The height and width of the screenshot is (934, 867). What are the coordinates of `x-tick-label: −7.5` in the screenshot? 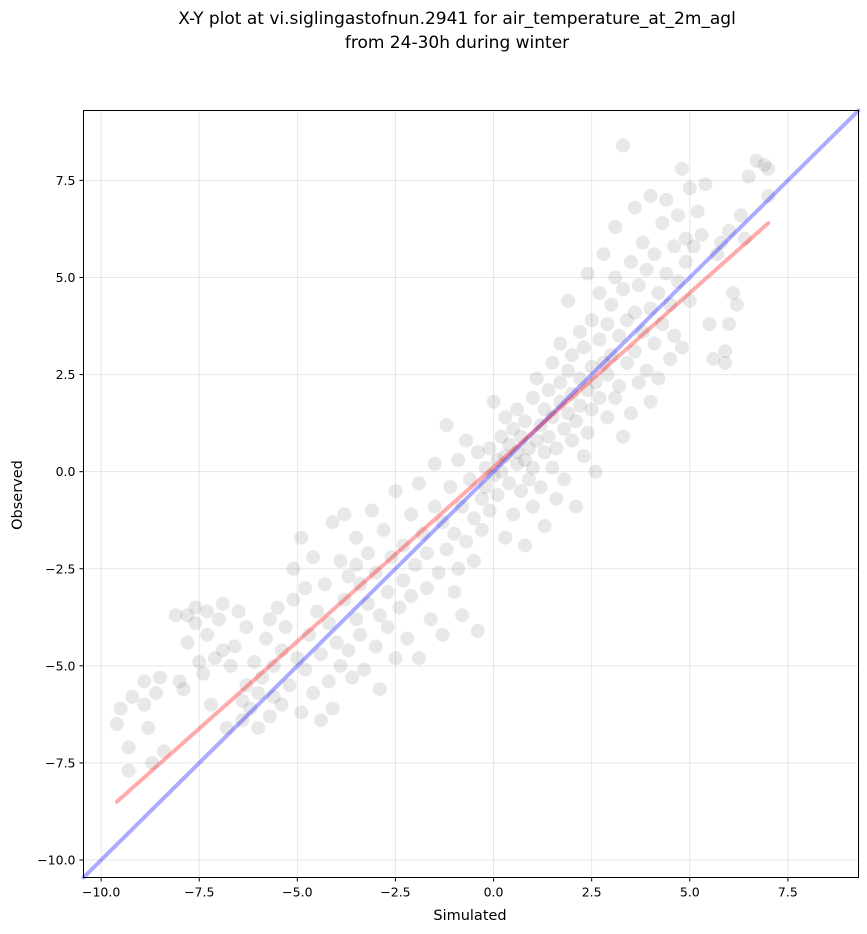 It's located at (199, 892).